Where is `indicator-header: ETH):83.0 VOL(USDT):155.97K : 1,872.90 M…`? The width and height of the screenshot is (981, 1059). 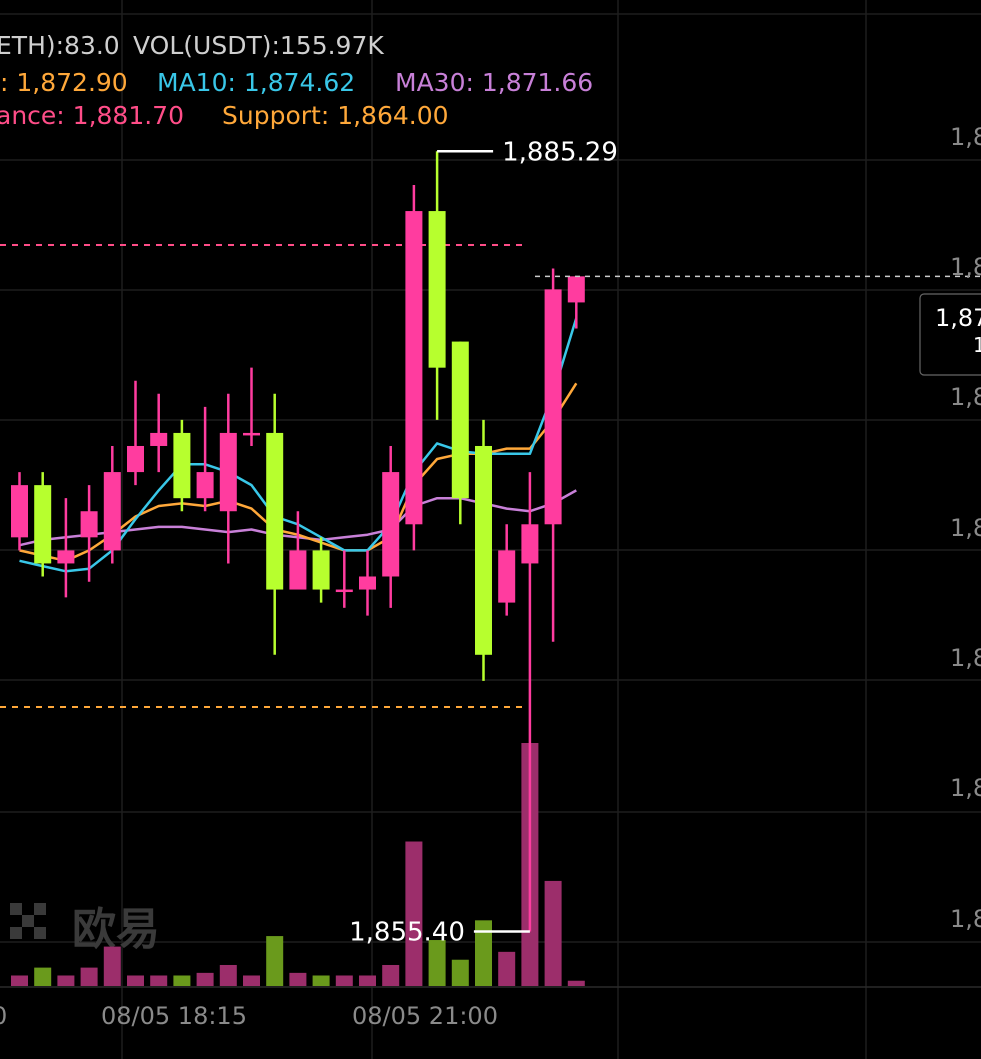 indicator-header: ETH):83.0 VOL(USDT):155.97K : 1,872.90 M… is located at coordinates (296, 80).